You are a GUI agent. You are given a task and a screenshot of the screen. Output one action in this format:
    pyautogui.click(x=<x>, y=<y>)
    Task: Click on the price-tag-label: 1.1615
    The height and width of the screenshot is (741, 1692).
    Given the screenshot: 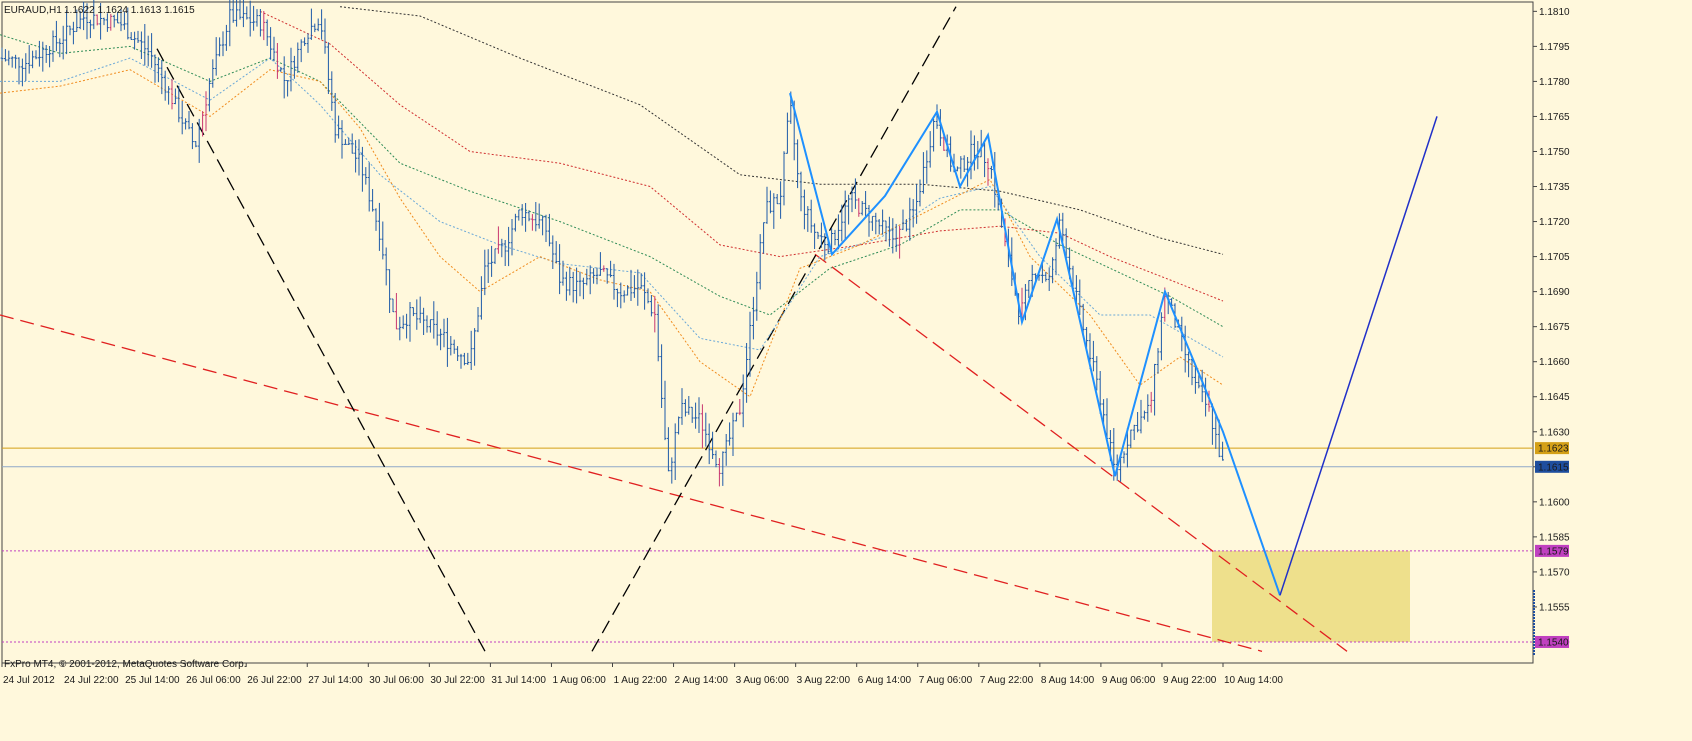 What is the action you would take?
    pyautogui.click(x=1553, y=467)
    